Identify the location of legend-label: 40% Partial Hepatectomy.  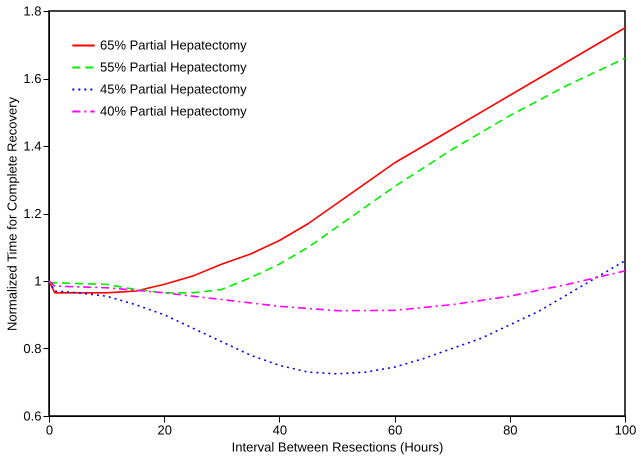
(174, 111).